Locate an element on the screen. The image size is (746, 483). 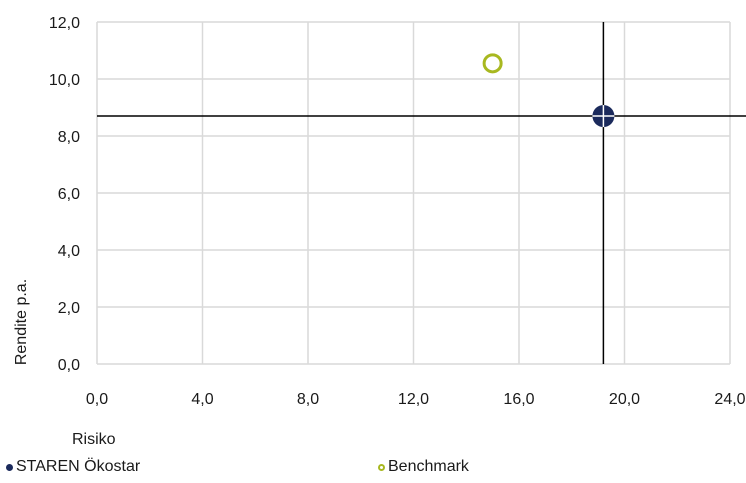
x-tick-label: 8,0 is located at coordinates (308, 399).